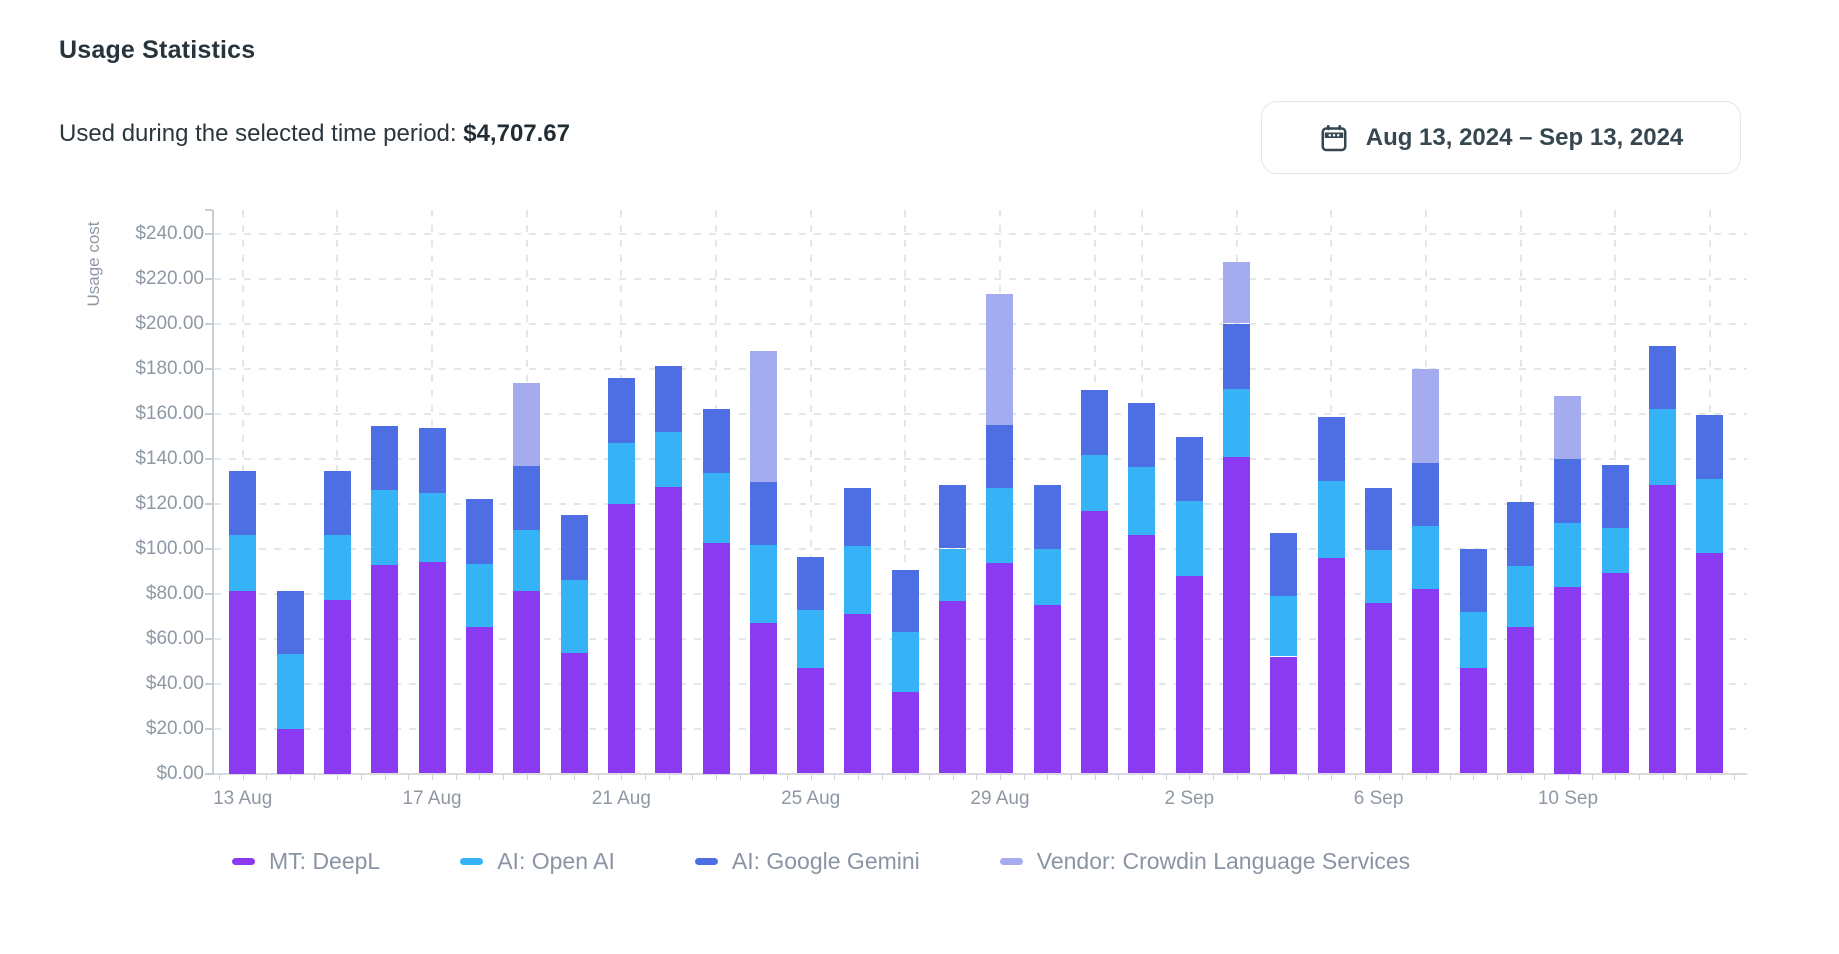  Describe the element at coordinates (807, 861) in the screenshot. I see `legend-item: AI: Google Gemini` at that location.